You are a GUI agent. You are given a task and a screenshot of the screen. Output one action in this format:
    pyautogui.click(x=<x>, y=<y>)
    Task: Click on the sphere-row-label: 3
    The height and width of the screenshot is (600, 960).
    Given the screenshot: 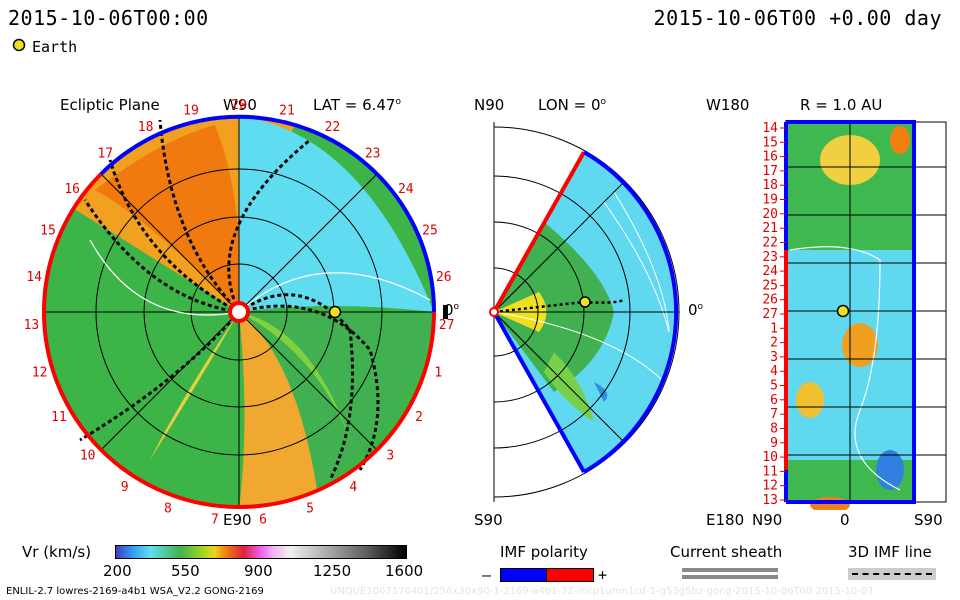 What is the action you would take?
    pyautogui.click(x=774, y=357)
    